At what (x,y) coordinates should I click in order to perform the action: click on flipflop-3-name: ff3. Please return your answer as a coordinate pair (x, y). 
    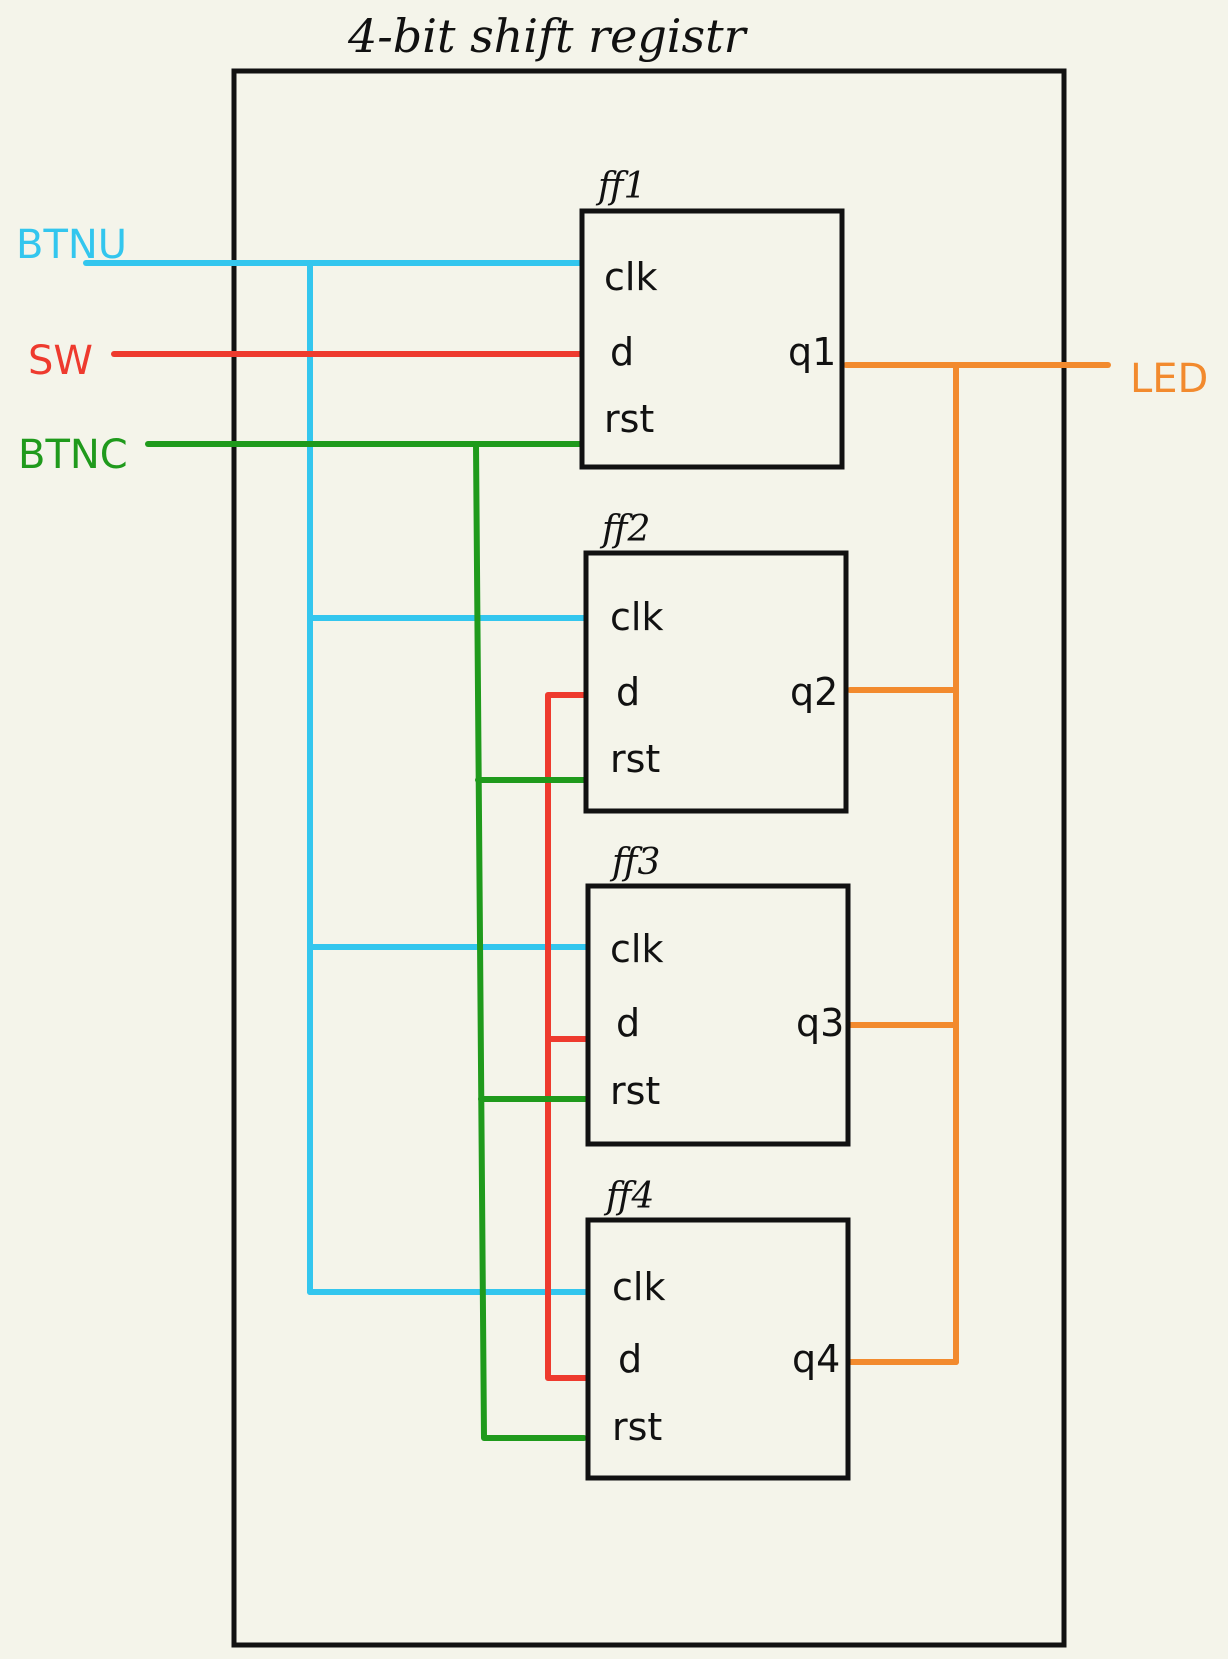
    Looking at the image, I should click on (634, 862).